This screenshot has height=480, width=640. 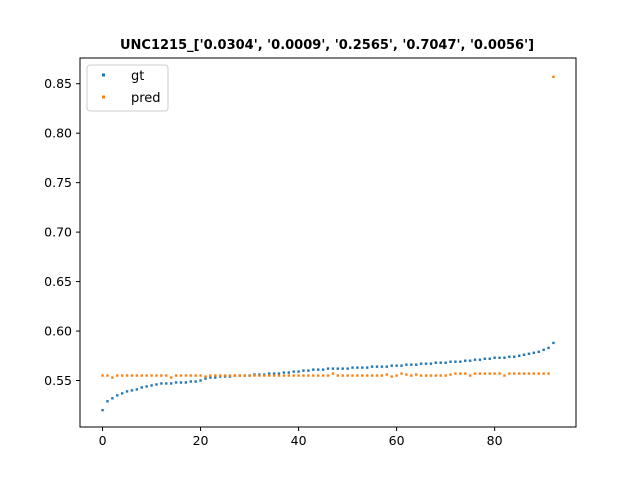 I want to click on x-axis: 0 20 40 60 80, so click(x=301, y=437).